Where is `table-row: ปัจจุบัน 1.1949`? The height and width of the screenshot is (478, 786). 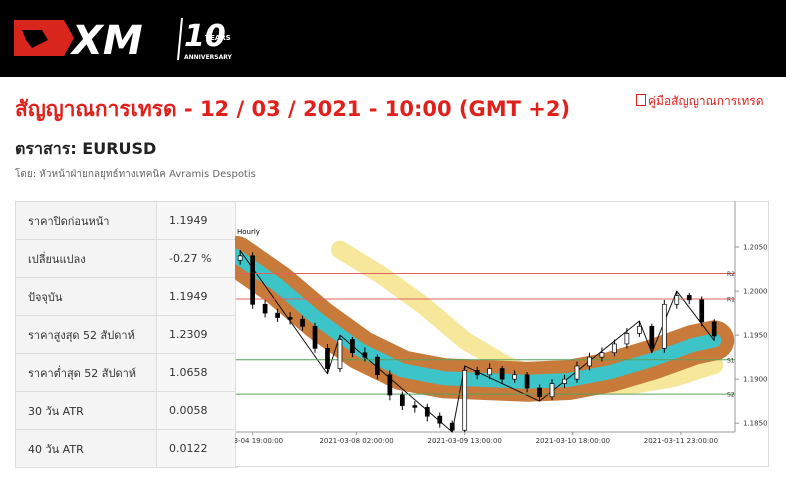 table-row: ปัจจุบัน 1.1949 is located at coordinates (126, 296).